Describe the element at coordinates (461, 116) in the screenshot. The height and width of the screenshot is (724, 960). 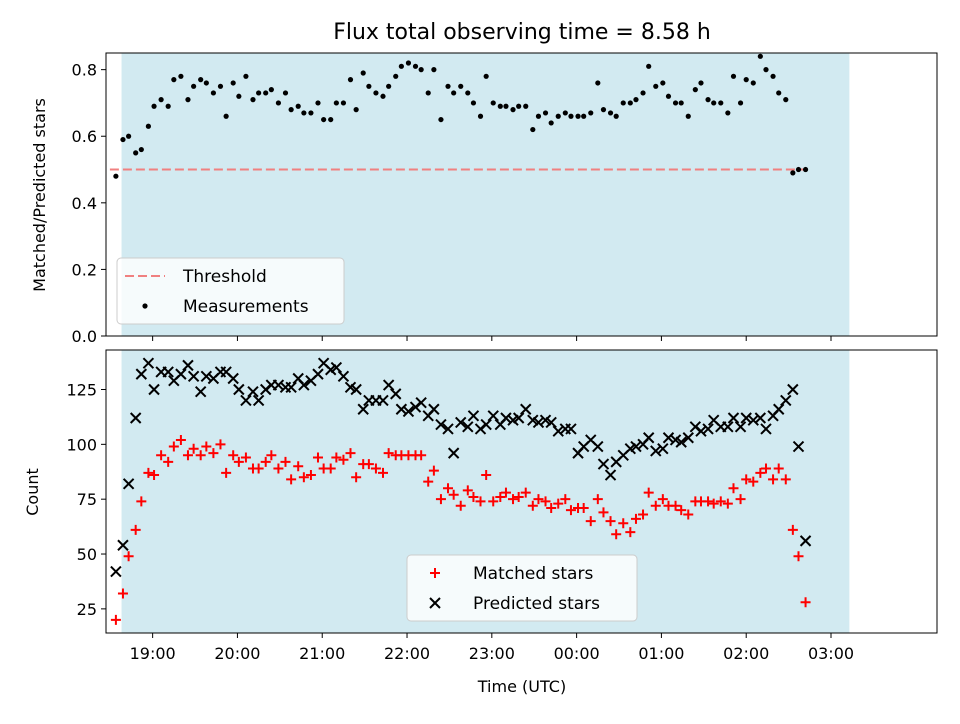
I see `series-measurements` at that location.